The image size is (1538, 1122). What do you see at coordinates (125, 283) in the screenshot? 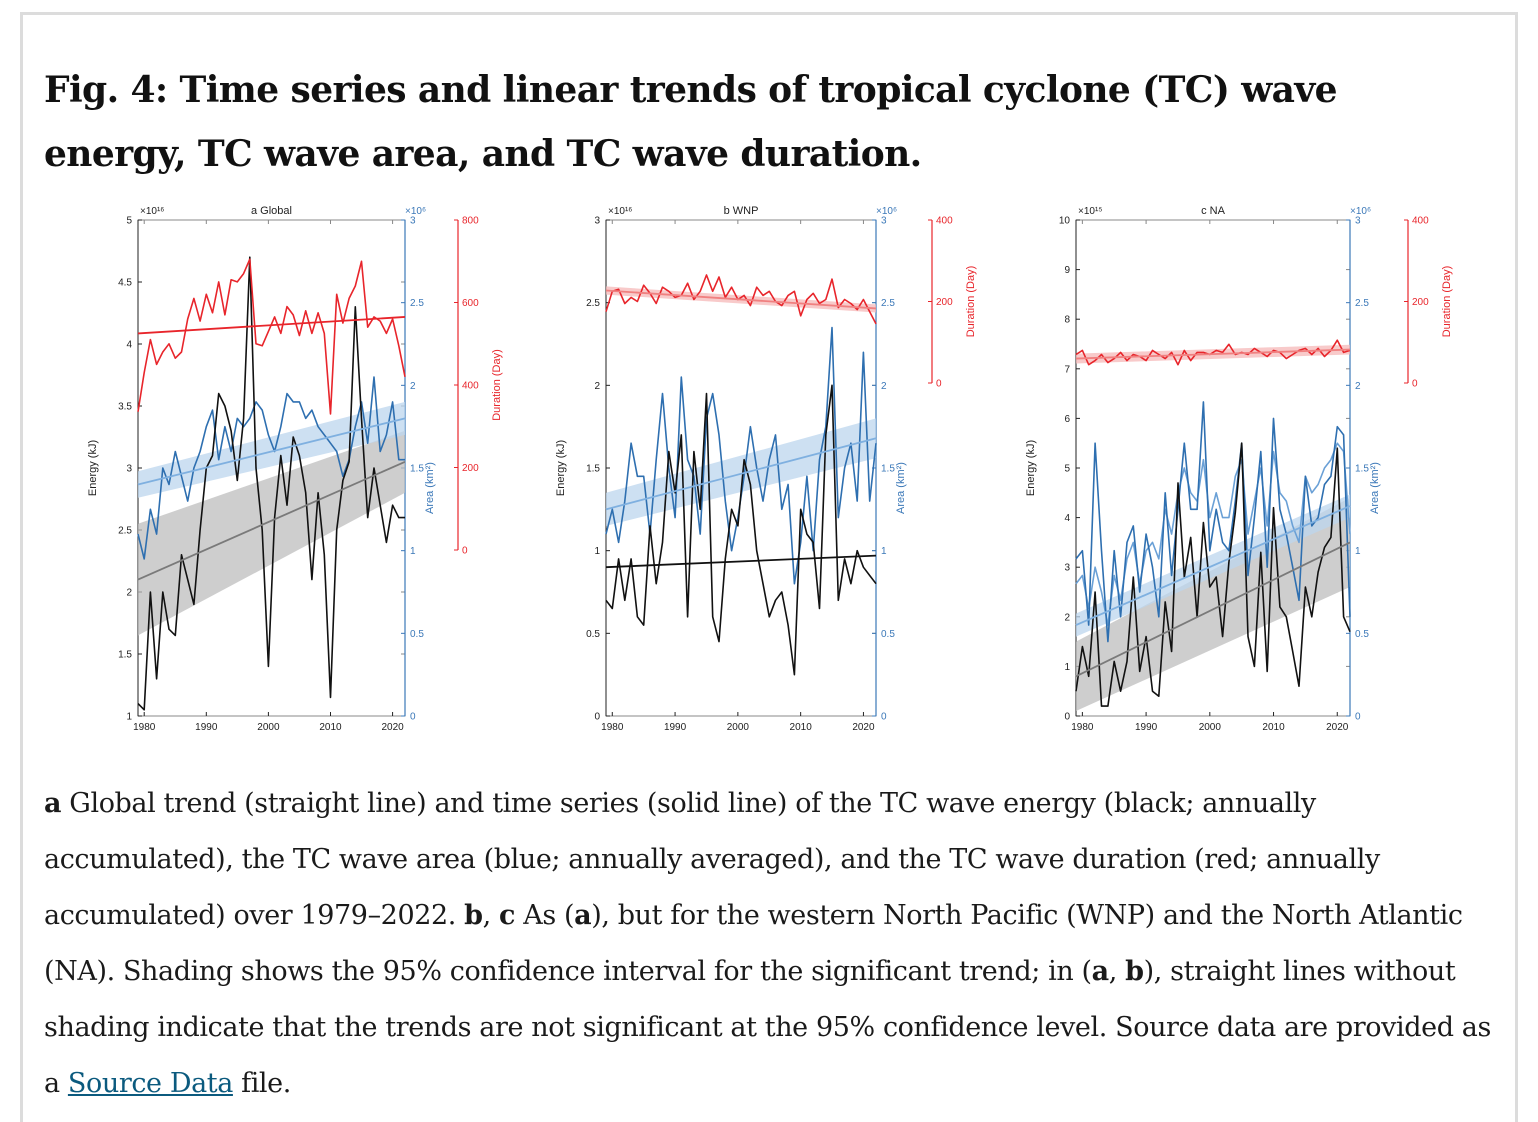
I see `energy-tick-label: 4.5` at bounding box center [125, 283].